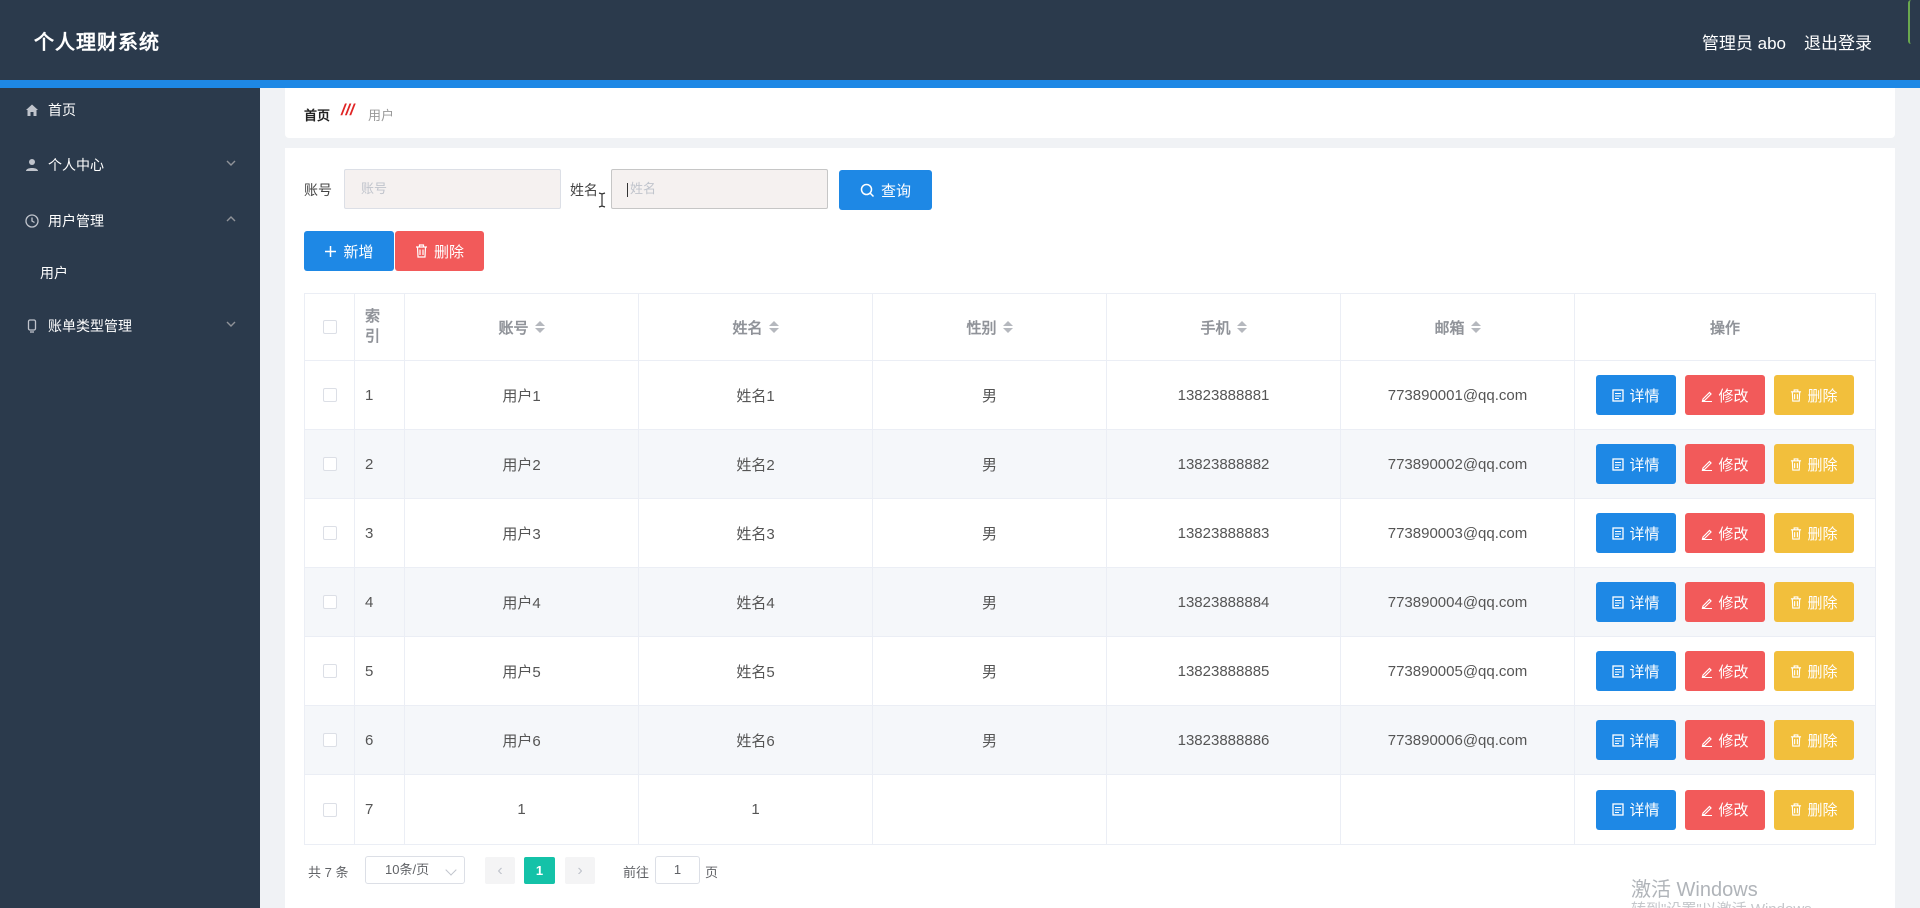 The height and width of the screenshot is (908, 1920). I want to click on chevron-right-icon: ›, so click(580, 870).